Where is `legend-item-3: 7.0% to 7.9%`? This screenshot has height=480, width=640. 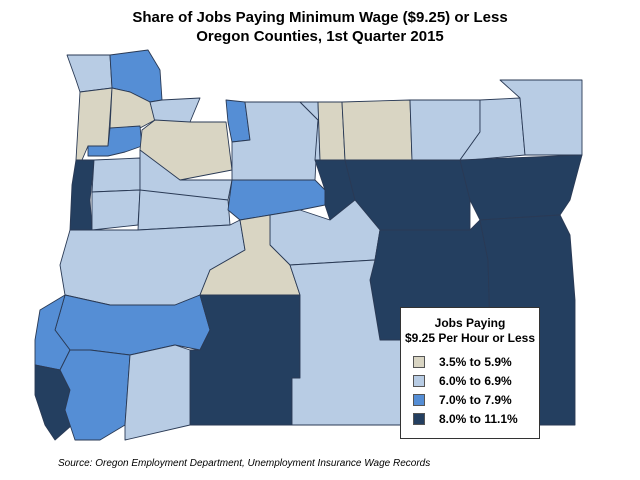 legend-item-3: 7.0% to 7.9% is located at coordinates (475, 400).